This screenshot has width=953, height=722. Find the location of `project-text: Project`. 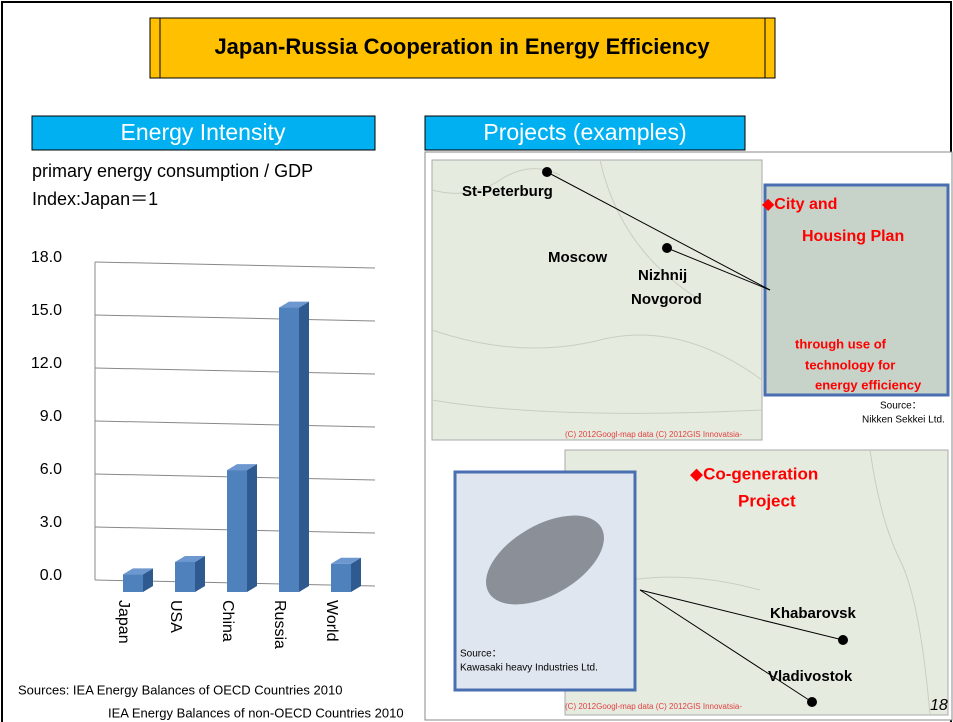

project-text: Project is located at coordinates (767, 500).